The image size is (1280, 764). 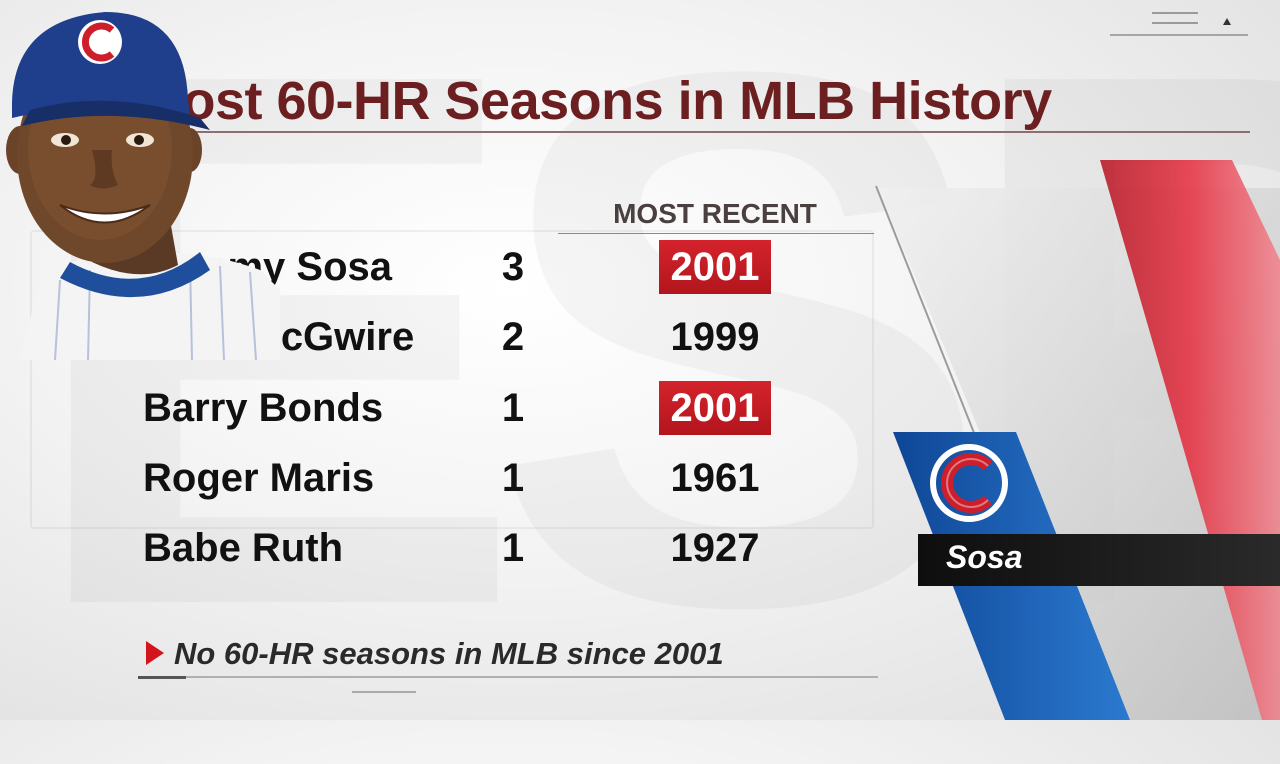 I want to click on title-divider, so click(x=694, y=132).